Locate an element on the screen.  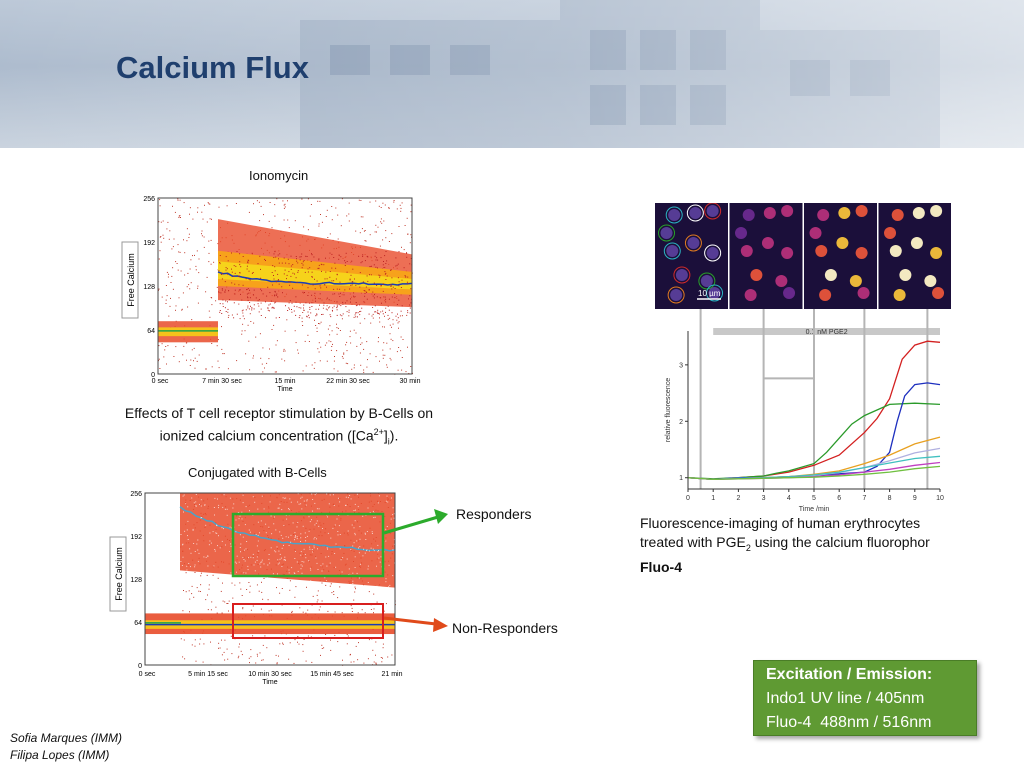
plot-top-title: Ionomycin is located at coordinates (279, 175).